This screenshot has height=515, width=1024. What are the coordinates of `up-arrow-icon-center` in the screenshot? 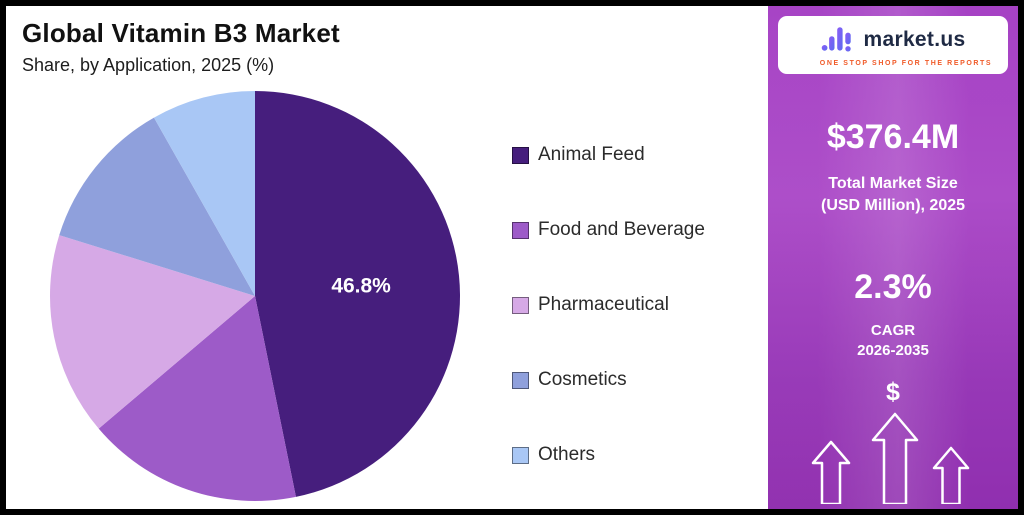 It's located at (895, 459).